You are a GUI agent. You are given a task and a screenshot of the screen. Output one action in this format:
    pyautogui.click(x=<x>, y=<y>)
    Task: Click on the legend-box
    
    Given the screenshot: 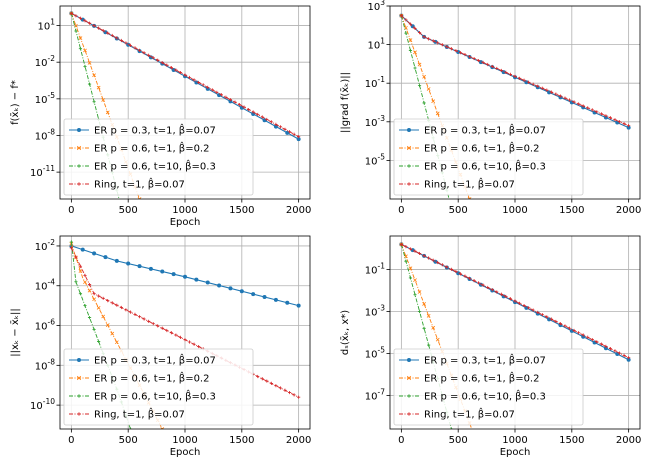 What is the action you would take?
    pyautogui.click(x=158, y=387)
    